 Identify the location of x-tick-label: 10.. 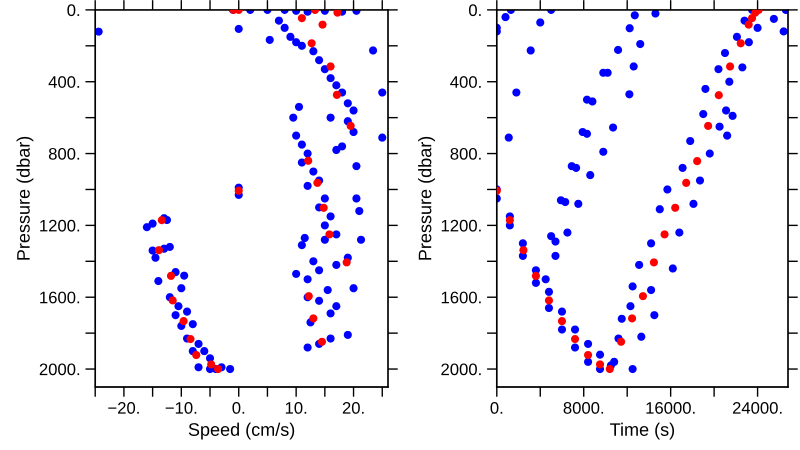
(296, 408).